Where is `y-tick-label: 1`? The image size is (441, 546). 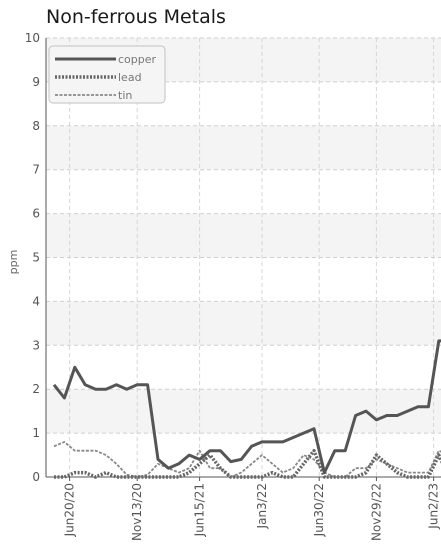 y-tick-label: 1 is located at coordinates (36, 433).